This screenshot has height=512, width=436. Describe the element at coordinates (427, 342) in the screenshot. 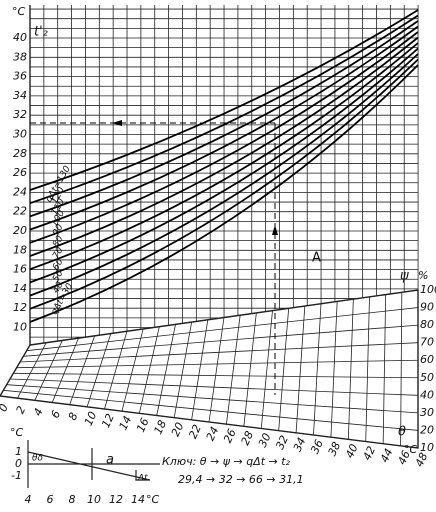

I see `right-tick-label: 70` at that location.